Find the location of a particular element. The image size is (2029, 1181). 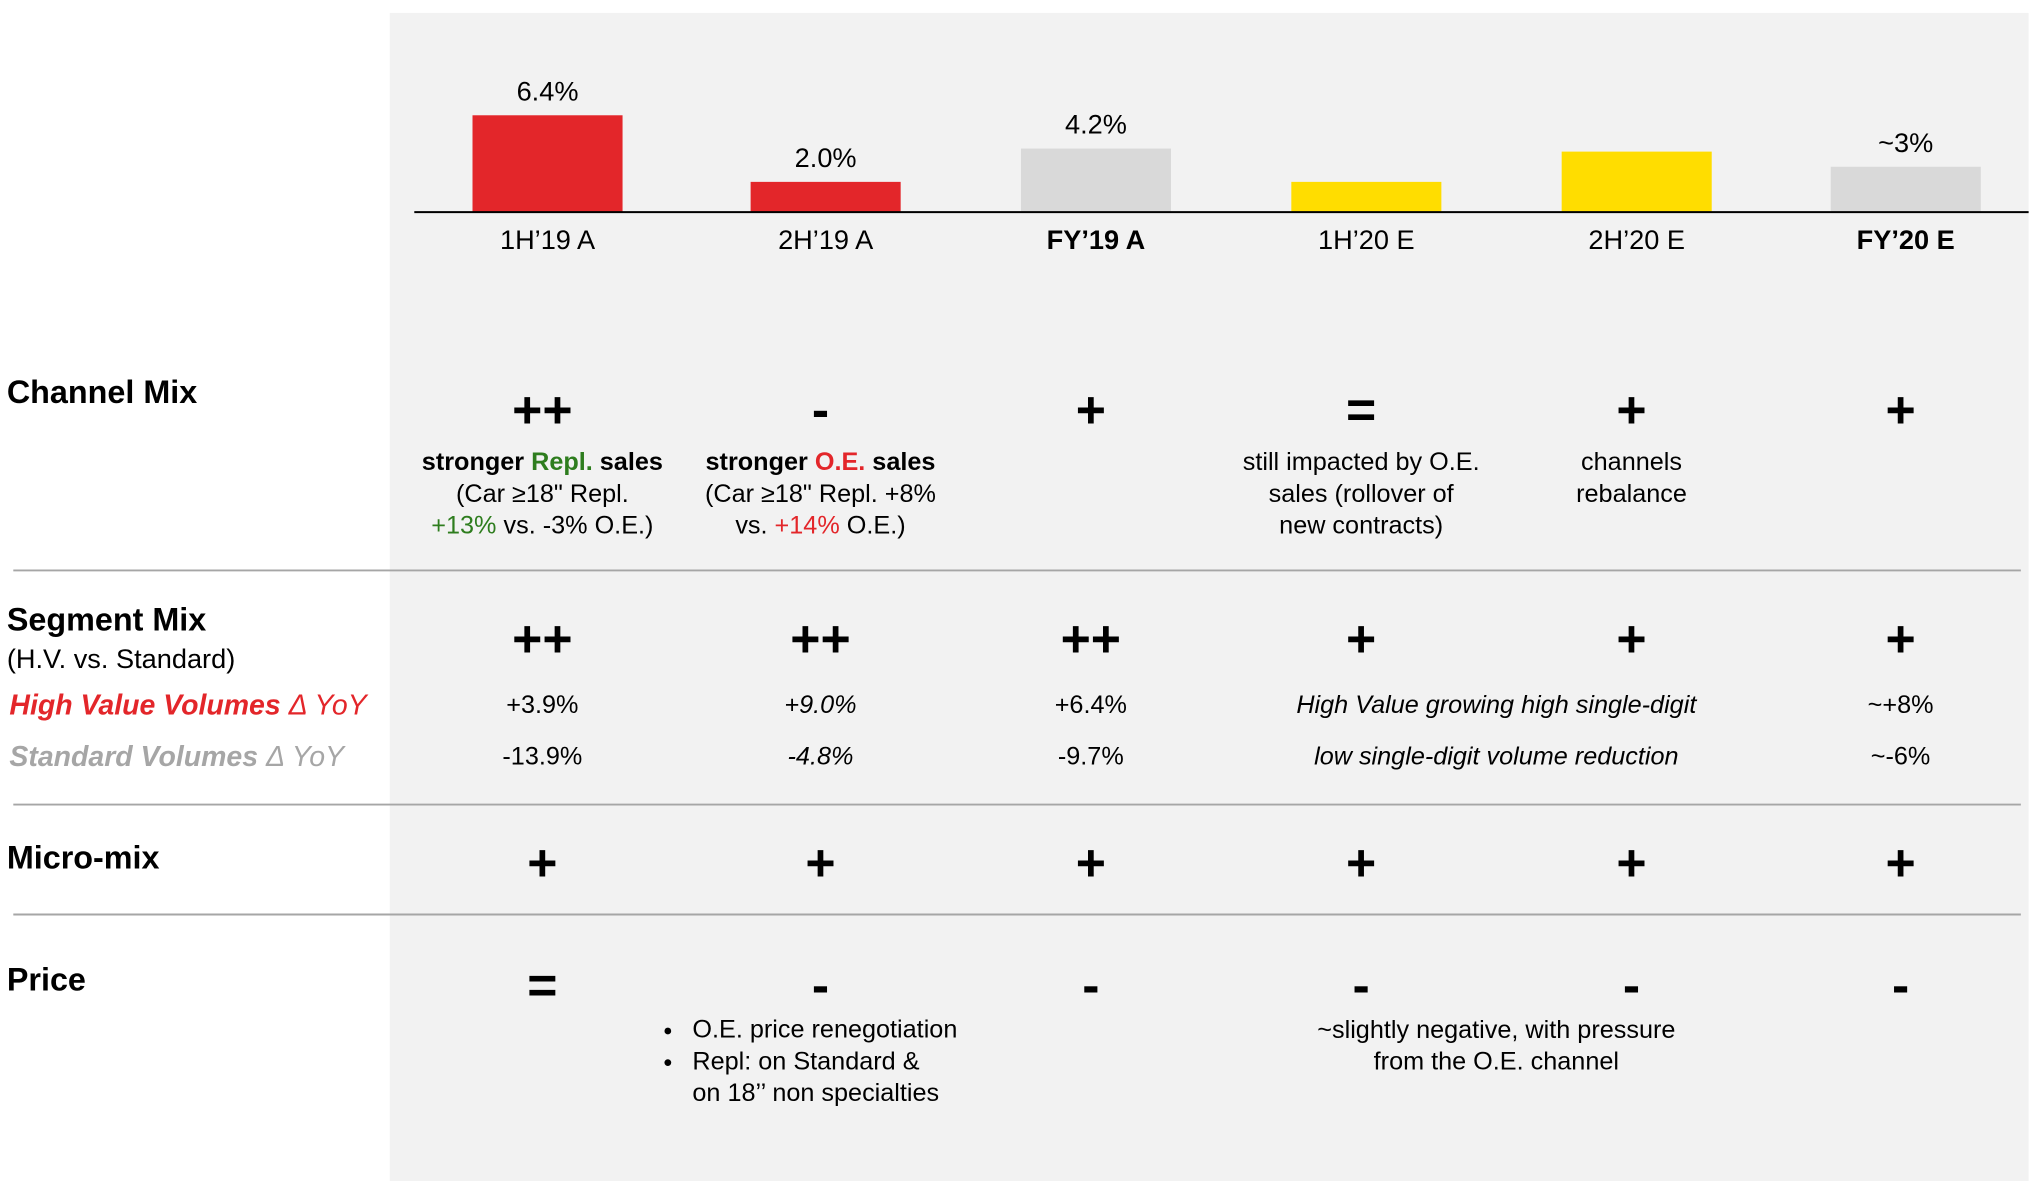

text-run: from the O.E. channel is located at coordinates (1496, 1061).